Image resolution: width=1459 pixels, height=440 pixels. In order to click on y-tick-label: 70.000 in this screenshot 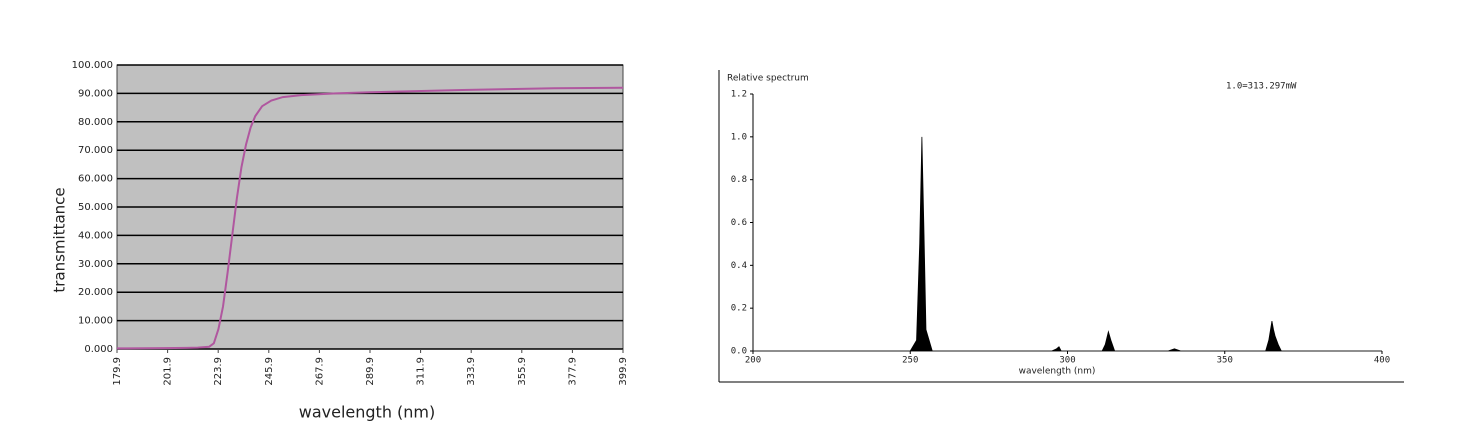, I will do `click(95, 150)`.